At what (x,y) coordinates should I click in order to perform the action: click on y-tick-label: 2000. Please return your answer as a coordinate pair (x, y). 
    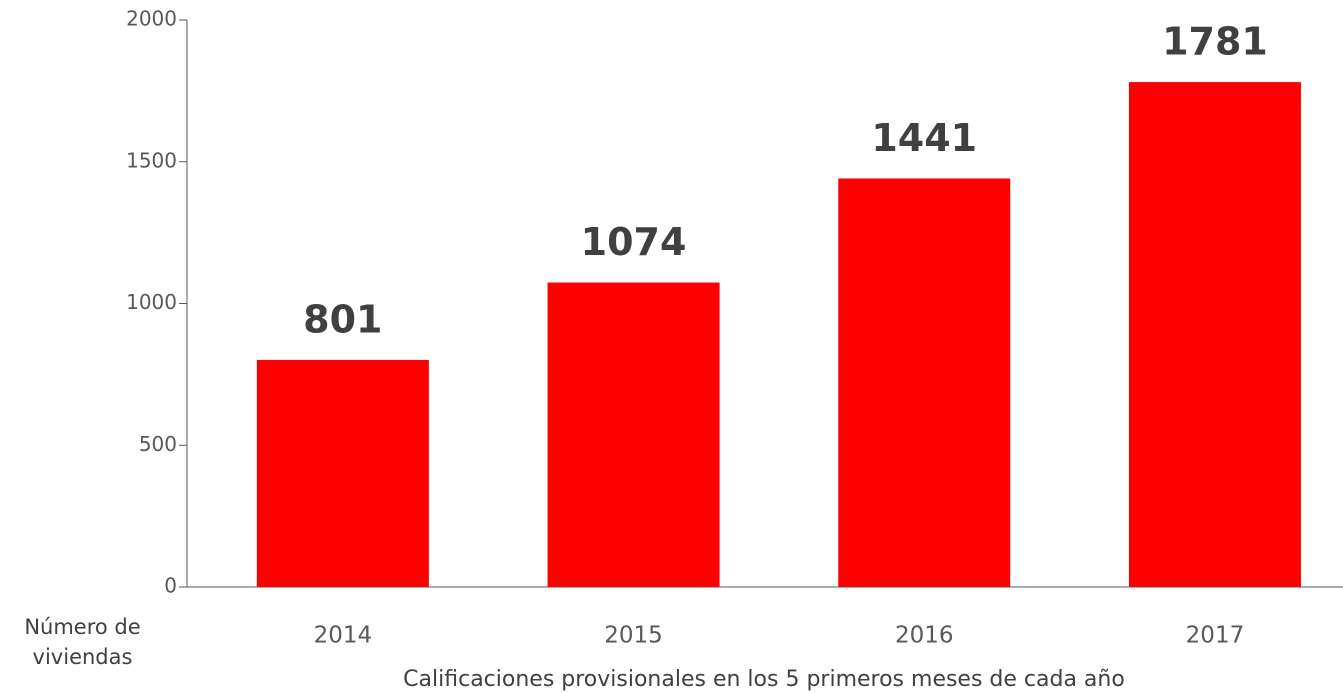
    Looking at the image, I should click on (151, 19).